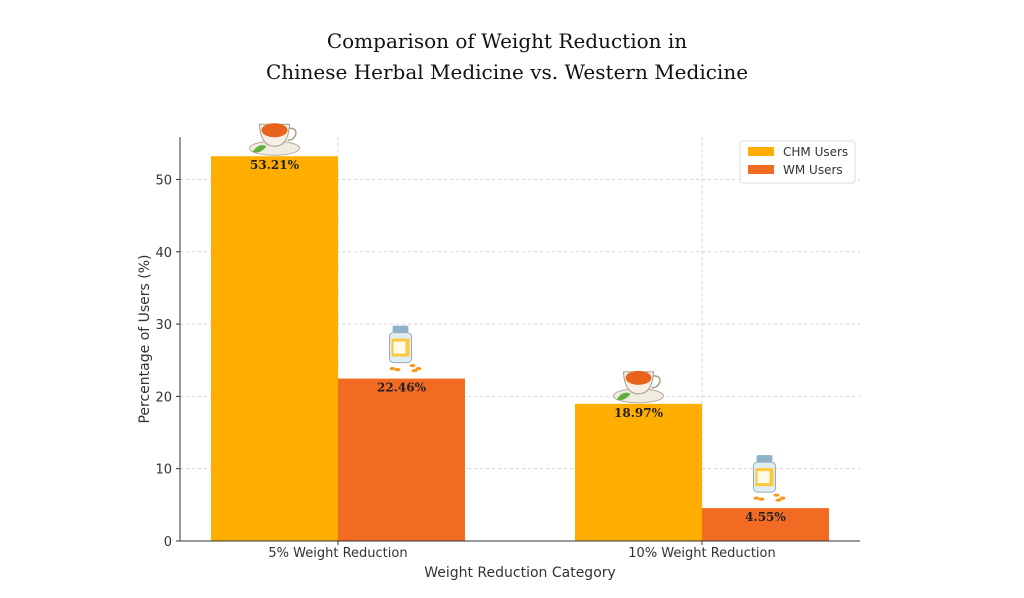 The height and width of the screenshot is (598, 1024). Describe the element at coordinates (163, 180) in the screenshot. I see `y-tick-label: 50` at that location.